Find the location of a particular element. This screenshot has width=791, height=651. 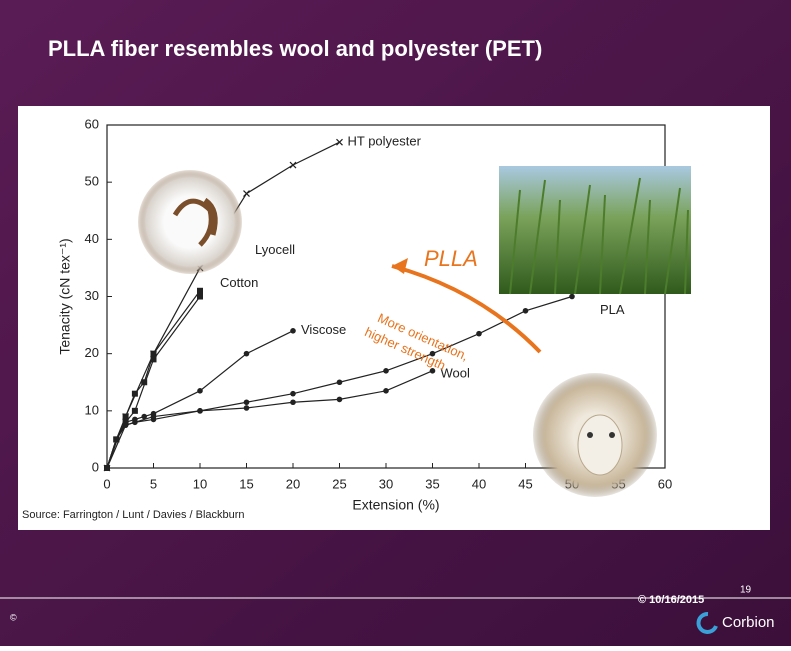

x-tick-label: 45 is located at coordinates (525, 483).